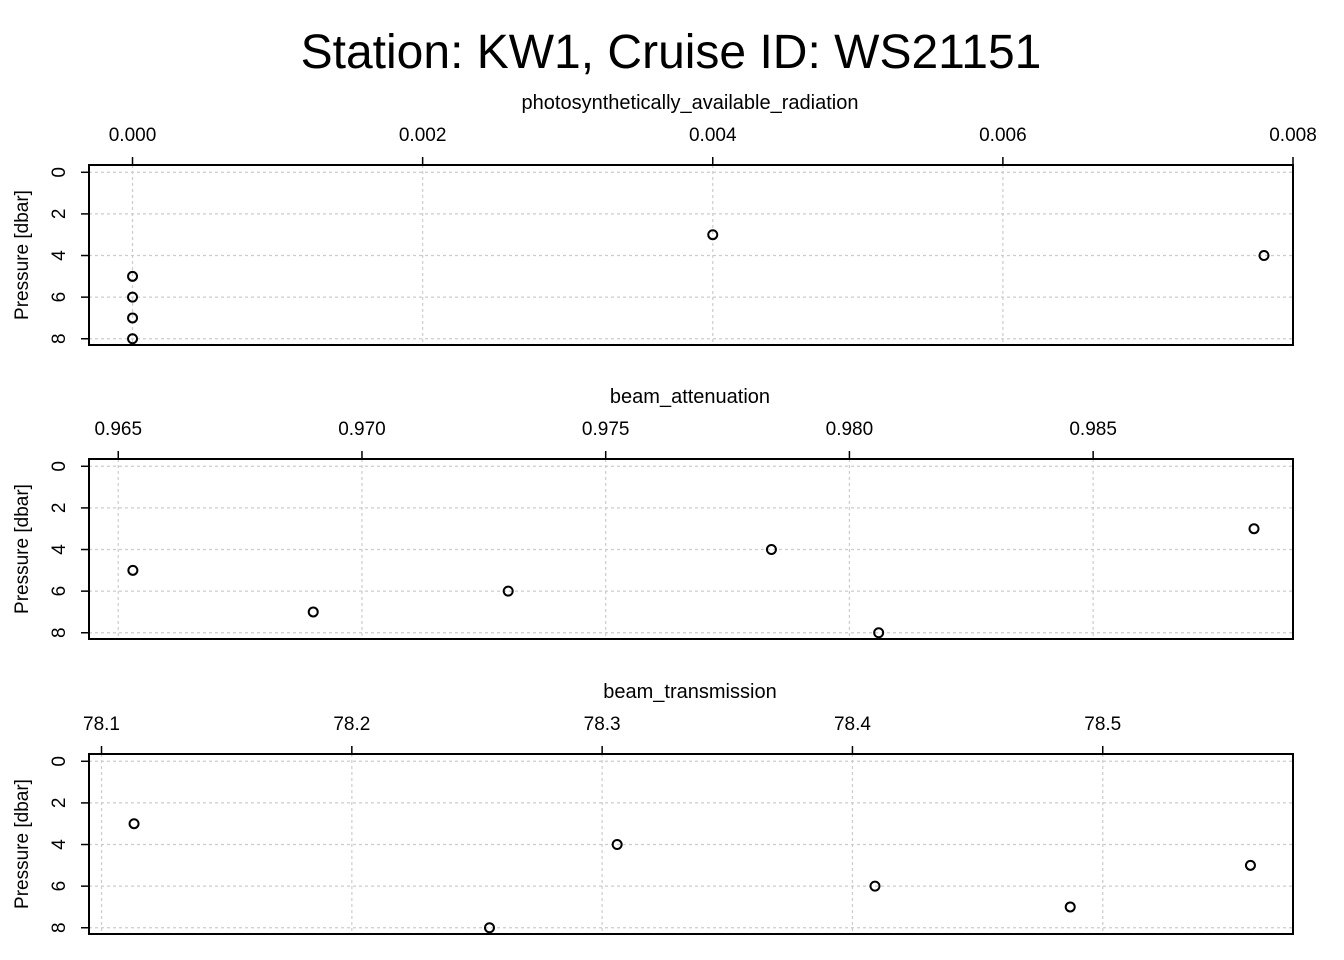  I want to click on panel-title: beam_attenuation, so click(690, 397).